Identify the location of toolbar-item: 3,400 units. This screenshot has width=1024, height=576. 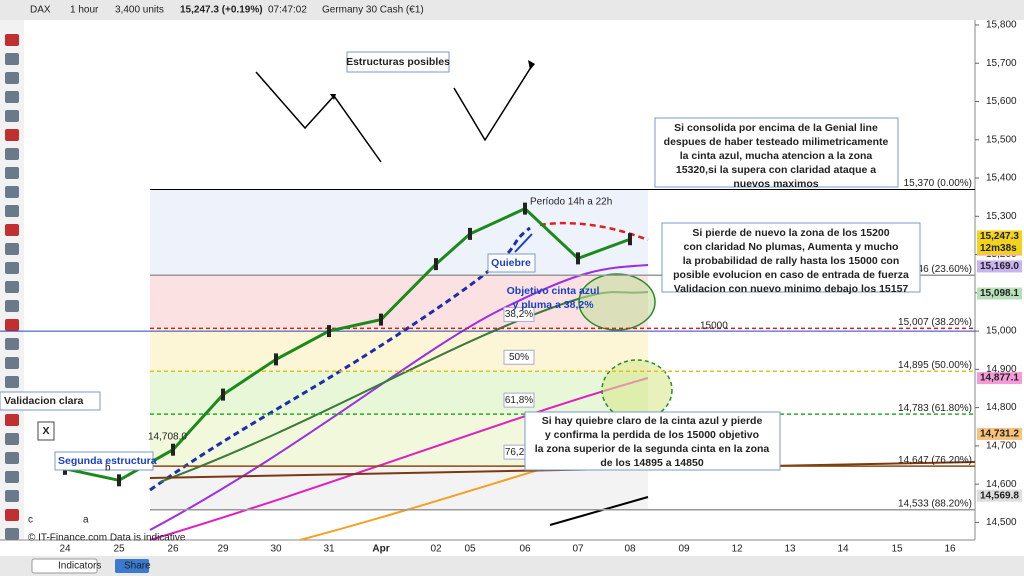
(139, 10).